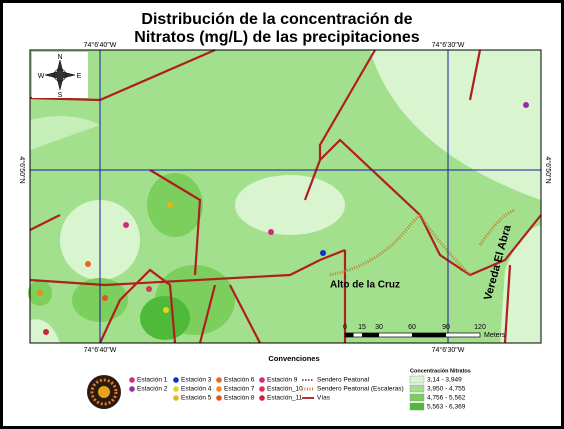  I want to click on title-line: Nitratos (mg/L) de las precipitaciones, so click(277, 37).